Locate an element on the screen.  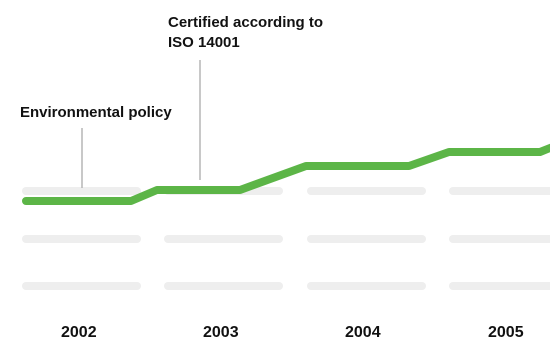
year-label-2003: 2003 is located at coordinates (221, 332).